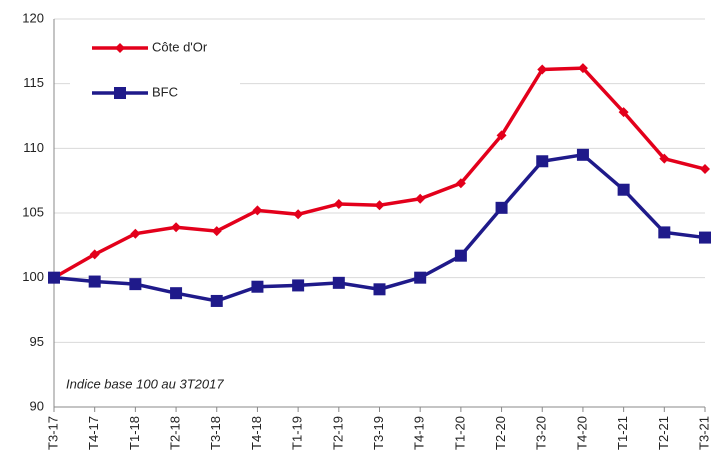 This screenshot has height=460, width=715. Describe the element at coordinates (378, 433) in the screenshot. I see `x-tick-label: T3-19` at that location.